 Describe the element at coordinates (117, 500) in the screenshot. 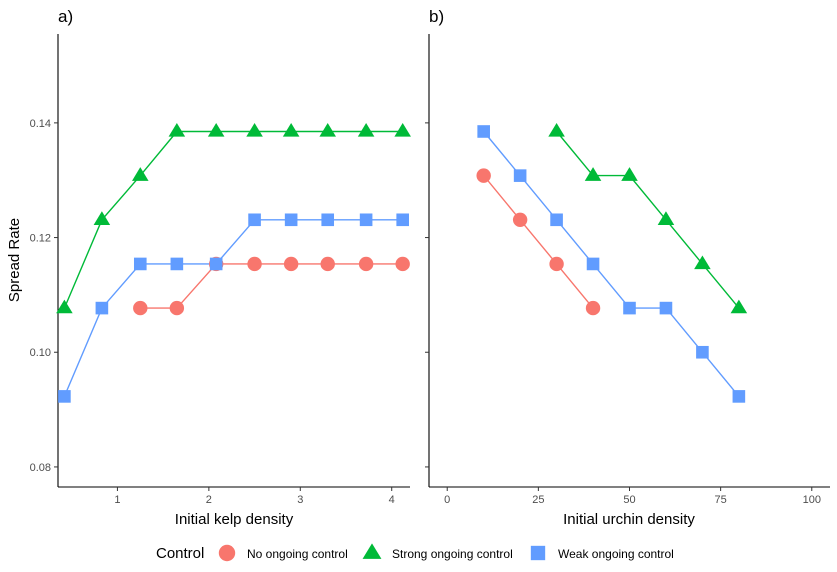

I see `panel-a-x-tick-label: 1` at that location.